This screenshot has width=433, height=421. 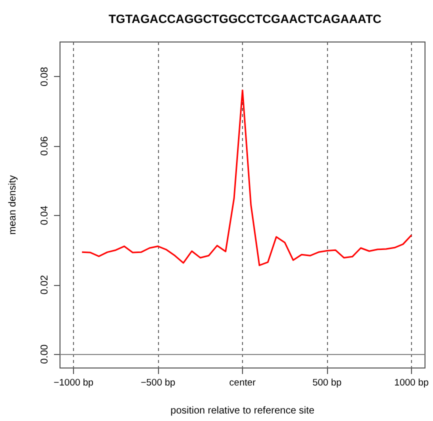 I want to click on x-tick-label: 1000 bp, so click(x=411, y=383).